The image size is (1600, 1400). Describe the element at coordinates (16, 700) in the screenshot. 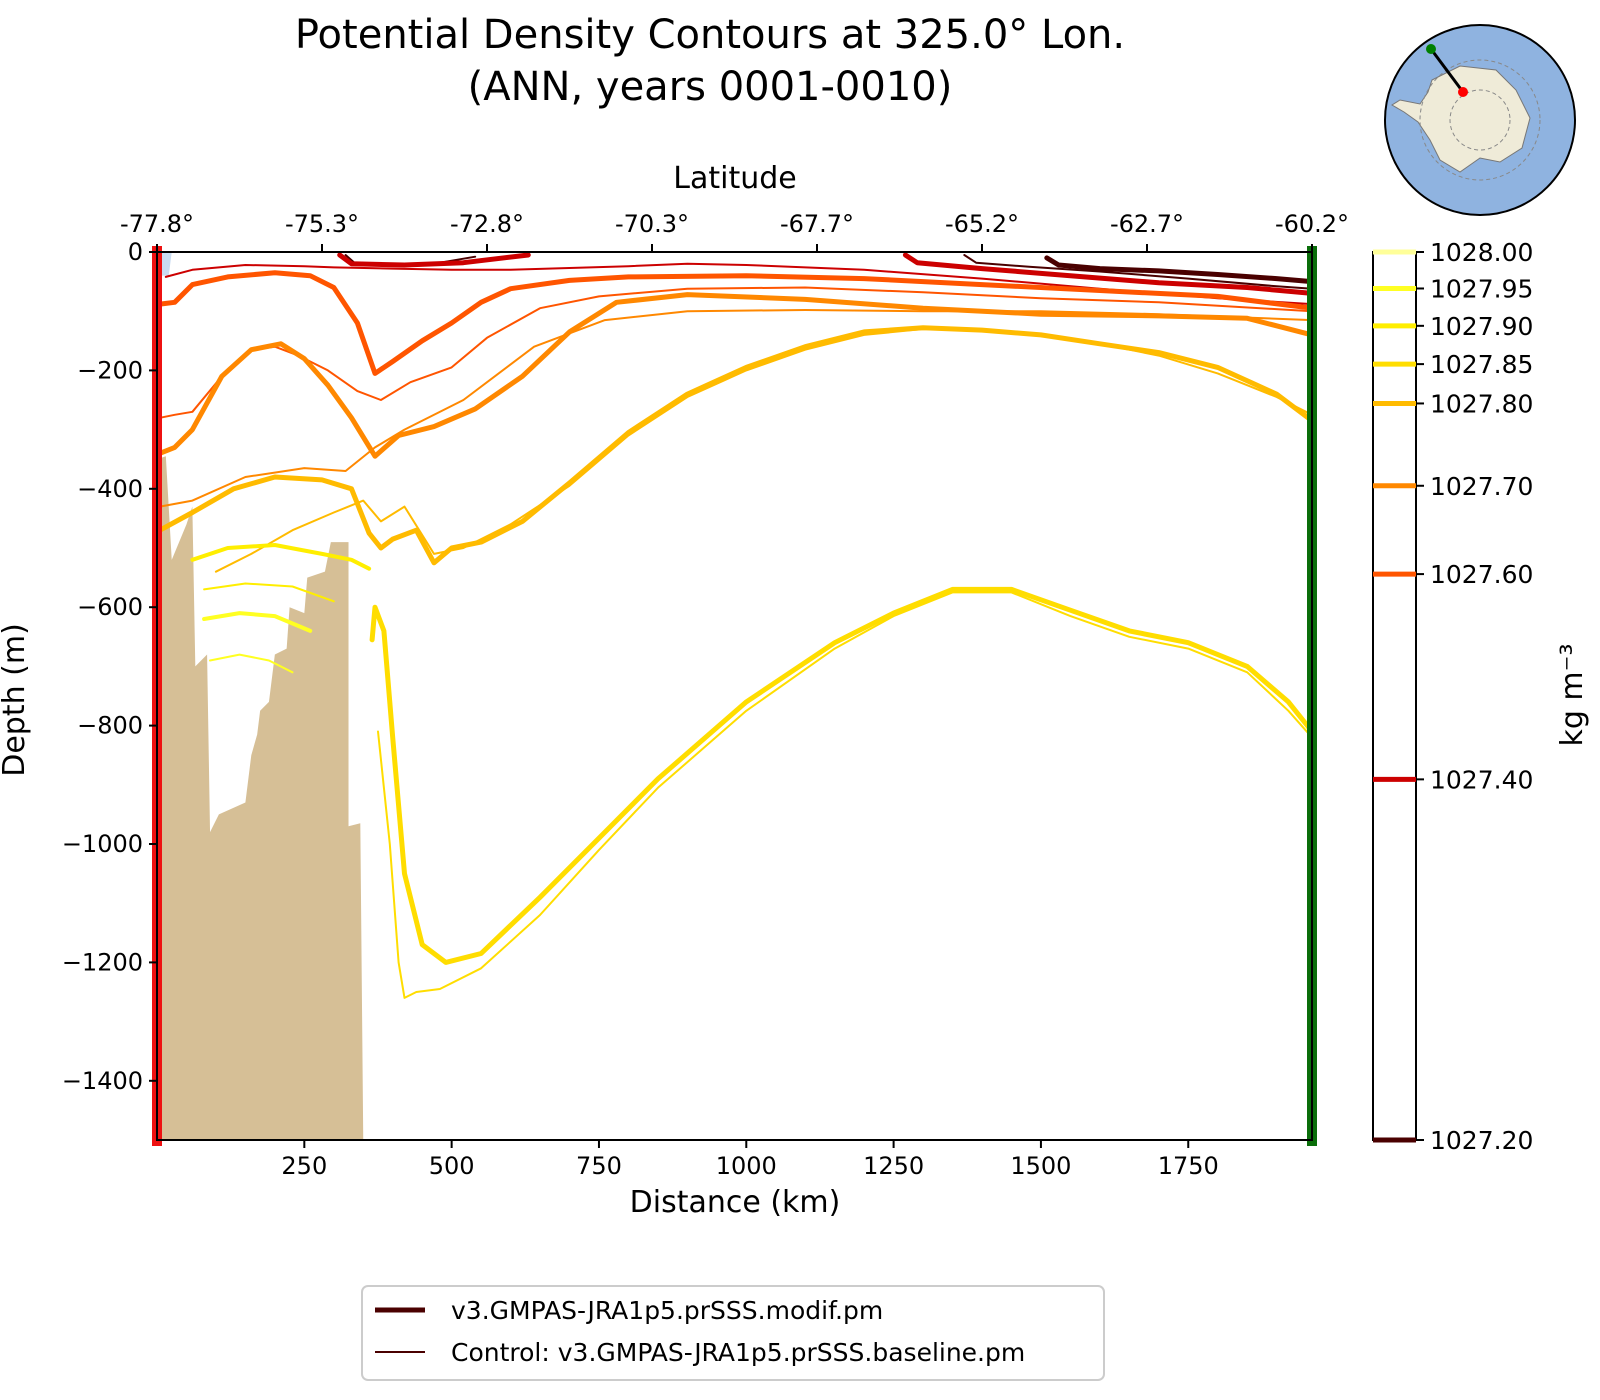

I see `y-axis-label: Depth (m)` at that location.